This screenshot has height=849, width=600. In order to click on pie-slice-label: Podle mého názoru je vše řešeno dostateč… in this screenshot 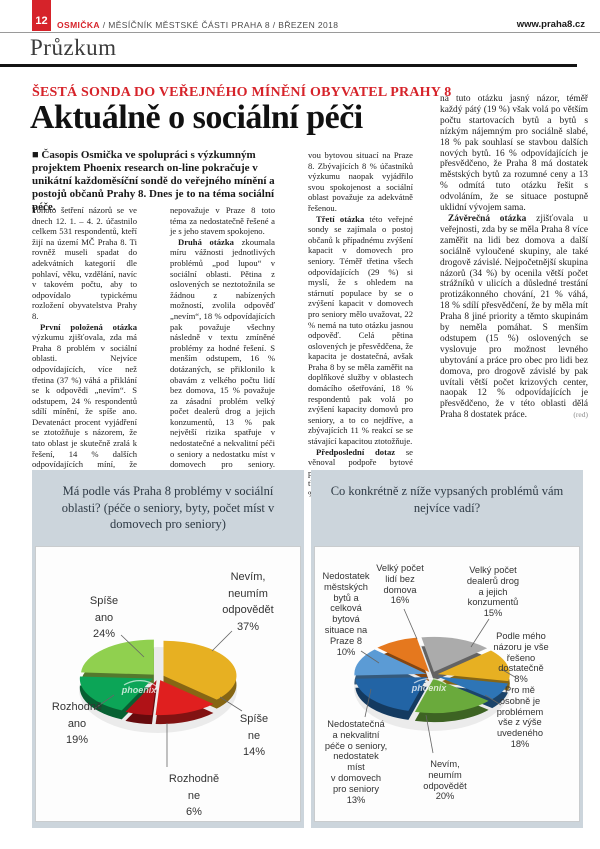, I will do `click(521, 658)`.